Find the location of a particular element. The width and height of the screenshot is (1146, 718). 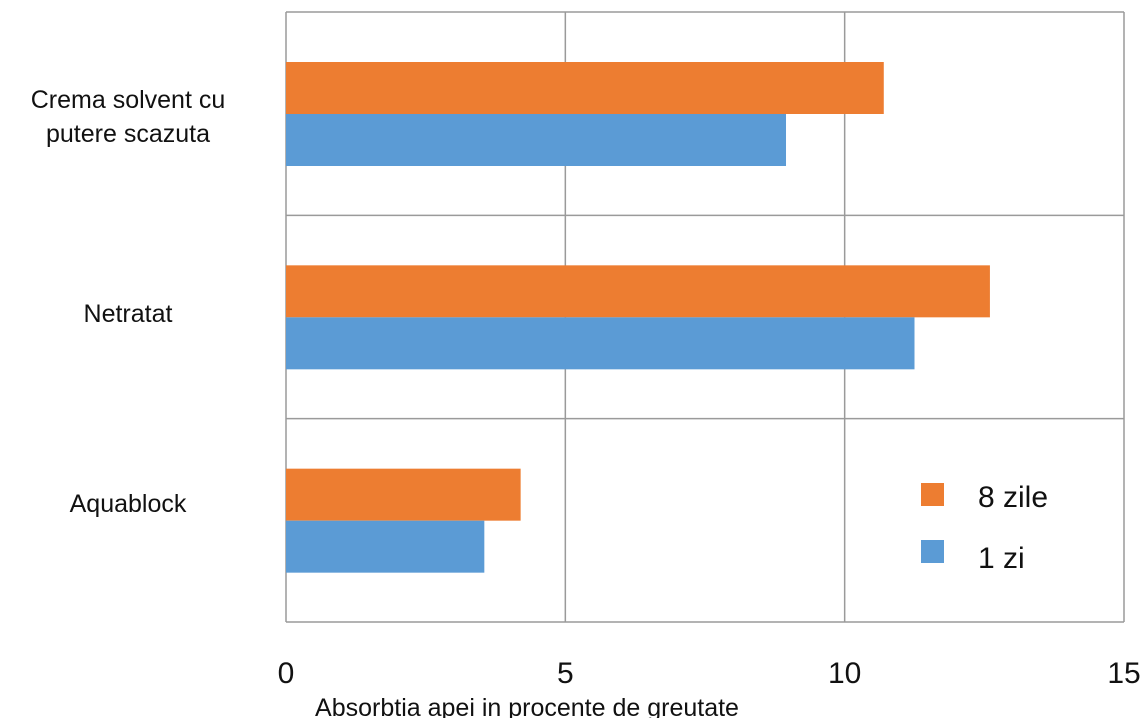

category-label-0-line-0: Crema solvent cu is located at coordinates (128, 100).